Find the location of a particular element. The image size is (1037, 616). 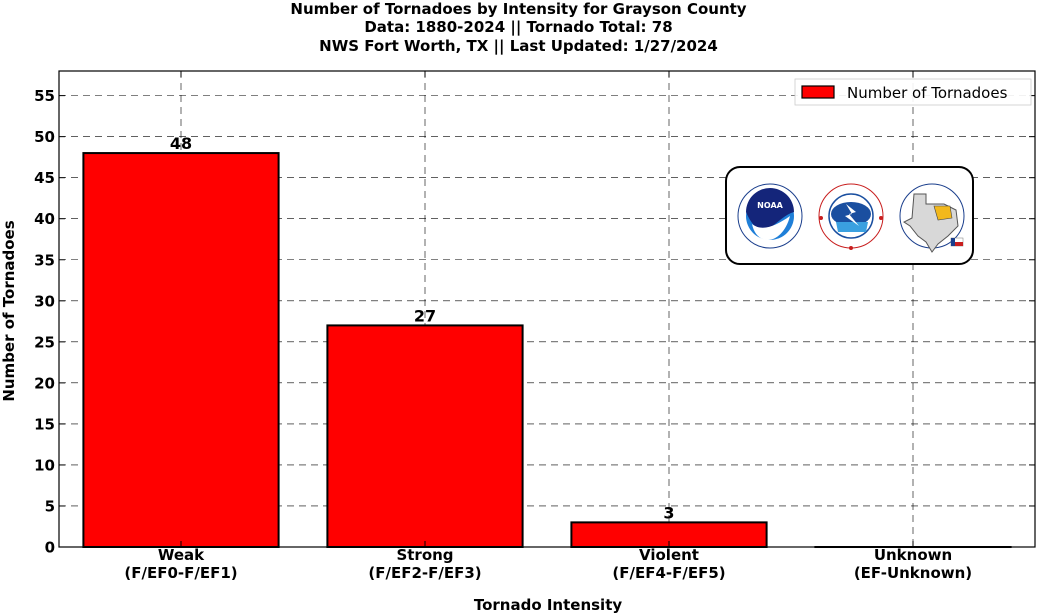

texas-map-logo is located at coordinates (932, 218).